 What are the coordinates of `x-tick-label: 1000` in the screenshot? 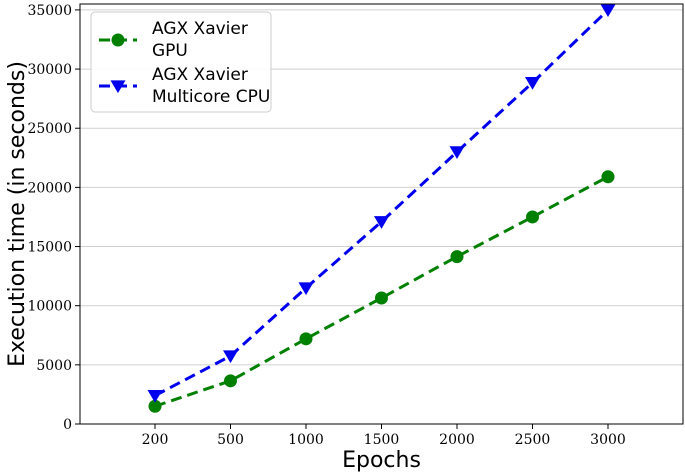 It's located at (306, 440).